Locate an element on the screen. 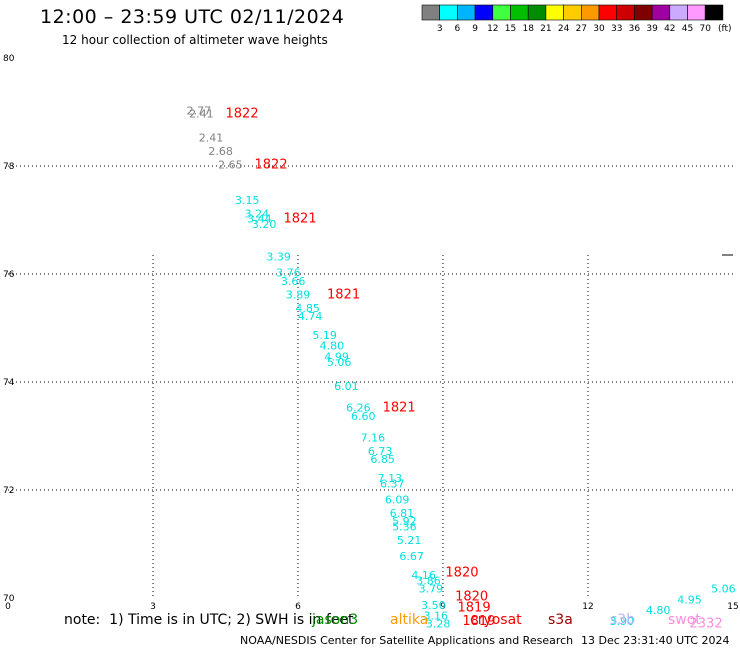 The width and height of the screenshot is (740, 650). legend-label: 12 is located at coordinates (492, 29).